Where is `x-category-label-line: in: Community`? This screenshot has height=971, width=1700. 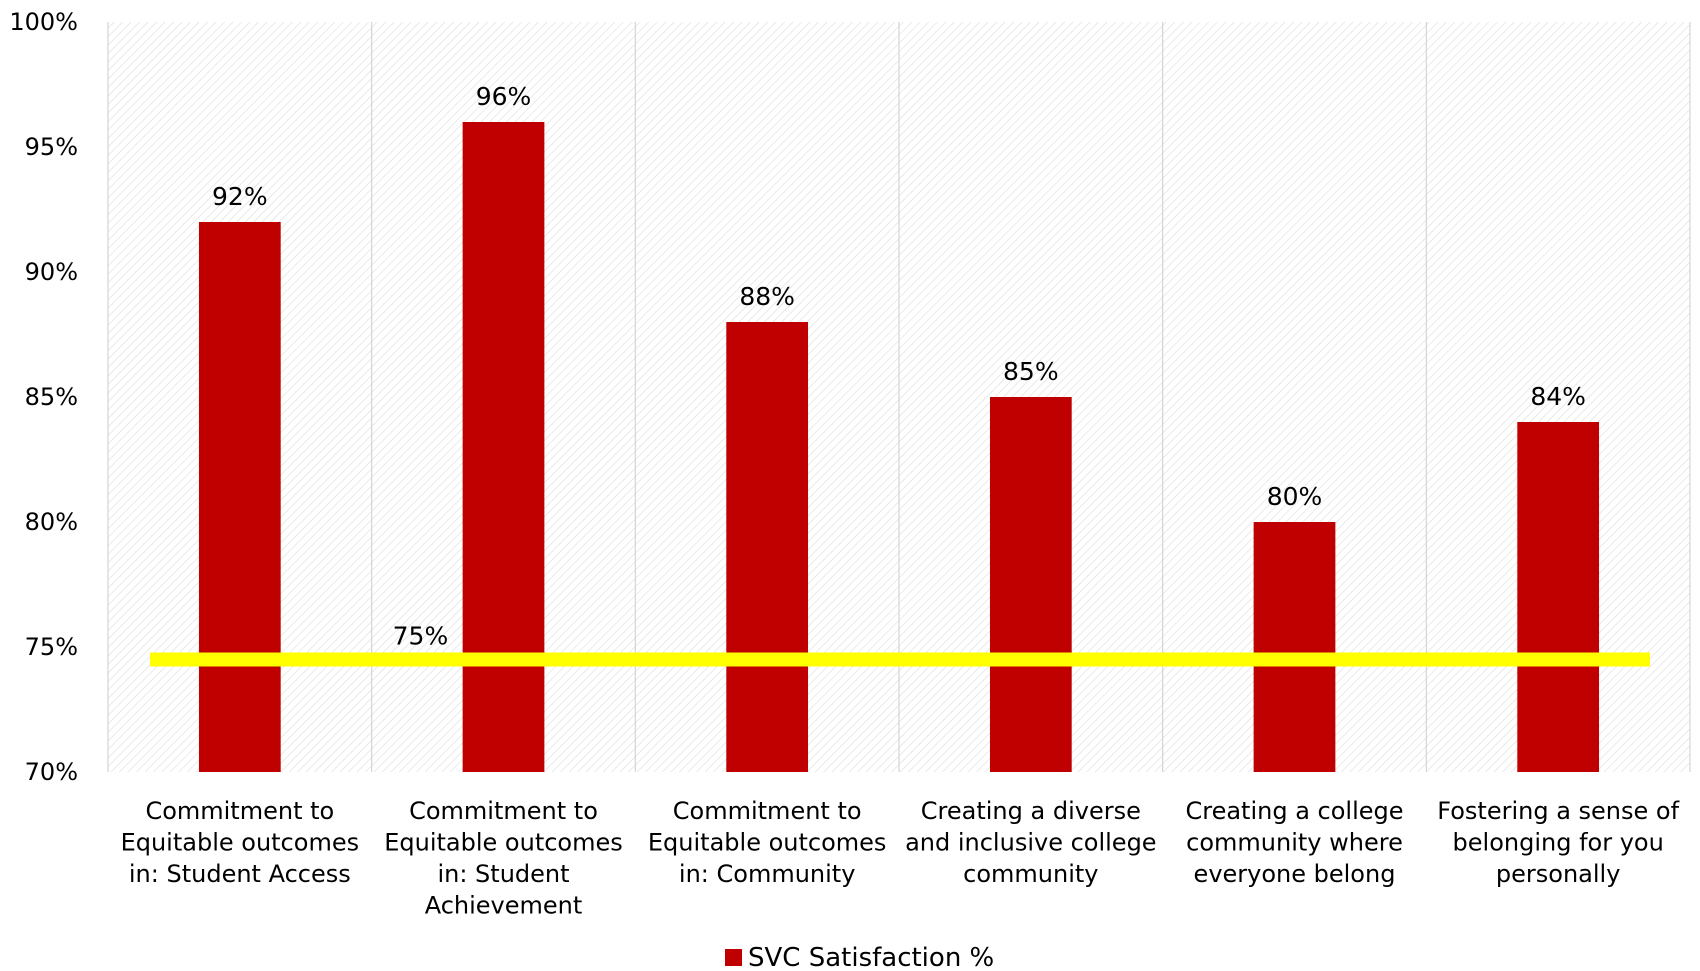 x-category-label-line: in: Community is located at coordinates (767, 874).